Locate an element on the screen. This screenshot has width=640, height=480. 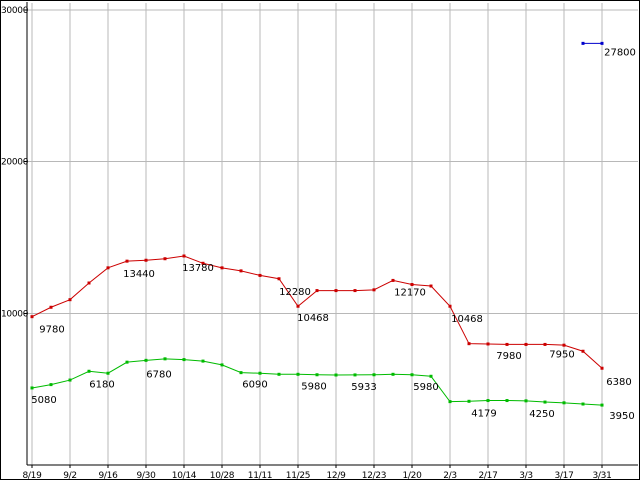
y-tick-label: 10000 is located at coordinates (15, 314).